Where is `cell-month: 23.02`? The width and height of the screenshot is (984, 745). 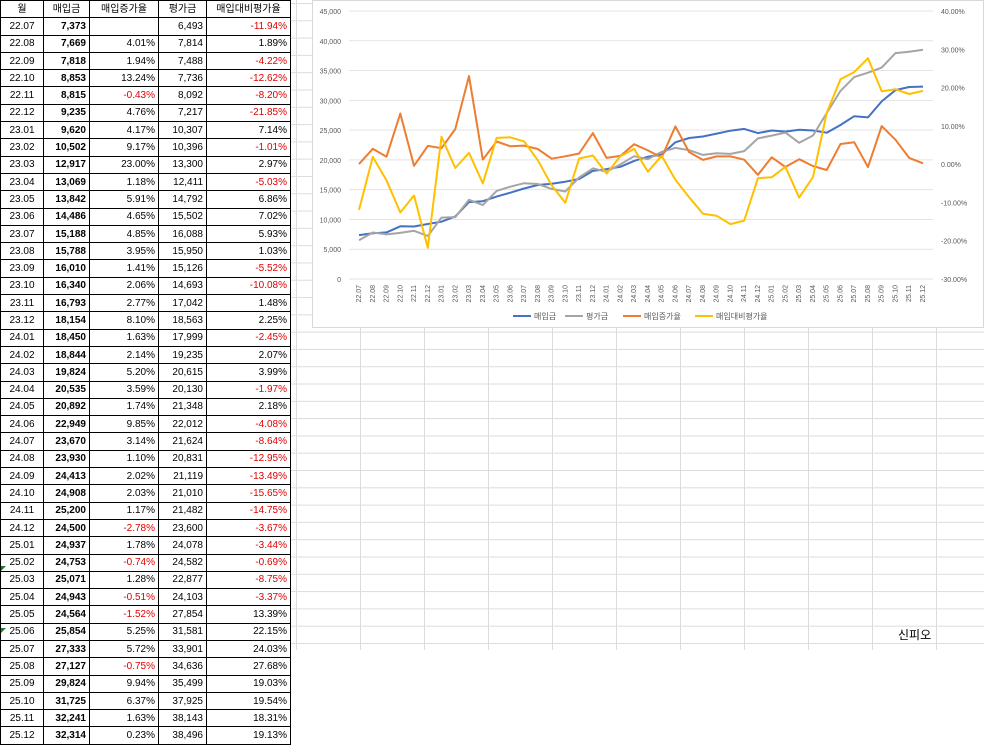
cell-month: 23.02 is located at coordinates (22, 147).